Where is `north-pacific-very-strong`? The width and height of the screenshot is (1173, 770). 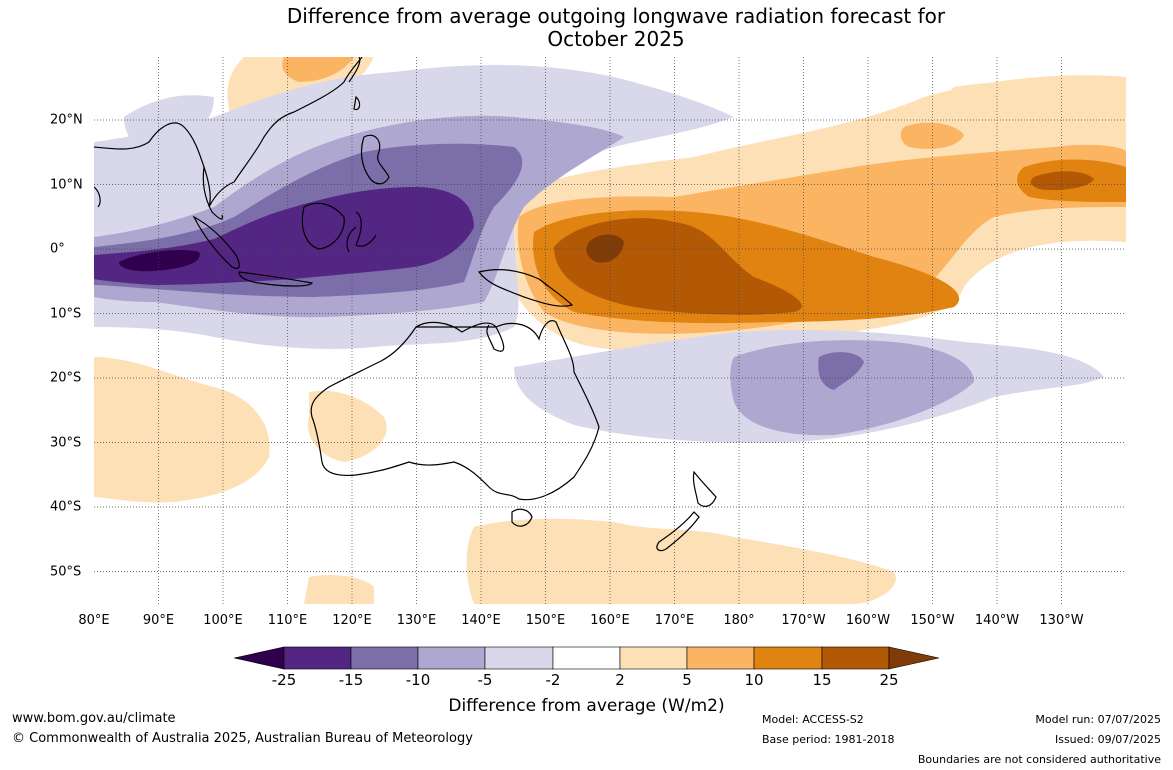
north-pacific-very-strong is located at coordinates (1062, 181).